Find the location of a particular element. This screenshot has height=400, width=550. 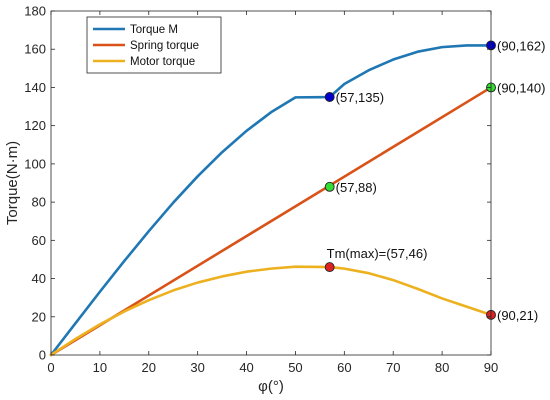

x-tick-label: 0 is located at coordinates (50, 367).